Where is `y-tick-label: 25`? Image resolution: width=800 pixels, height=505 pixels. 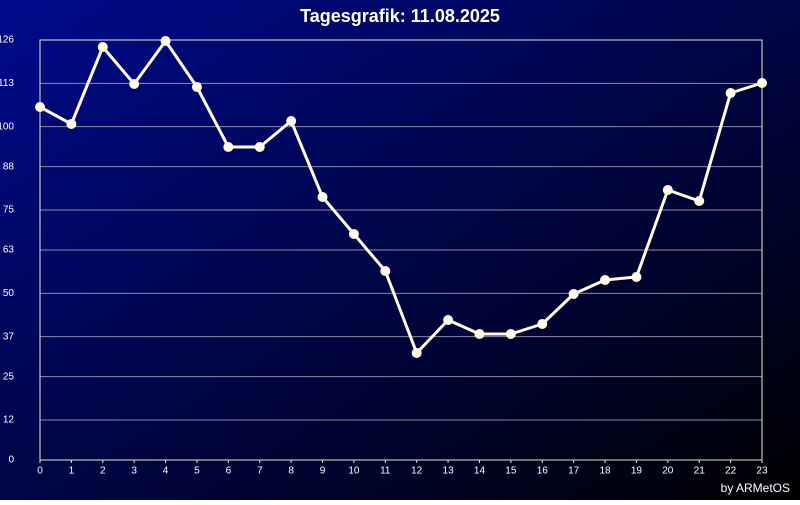 y-tick-label: 25 is located at coordinates (9, 376).